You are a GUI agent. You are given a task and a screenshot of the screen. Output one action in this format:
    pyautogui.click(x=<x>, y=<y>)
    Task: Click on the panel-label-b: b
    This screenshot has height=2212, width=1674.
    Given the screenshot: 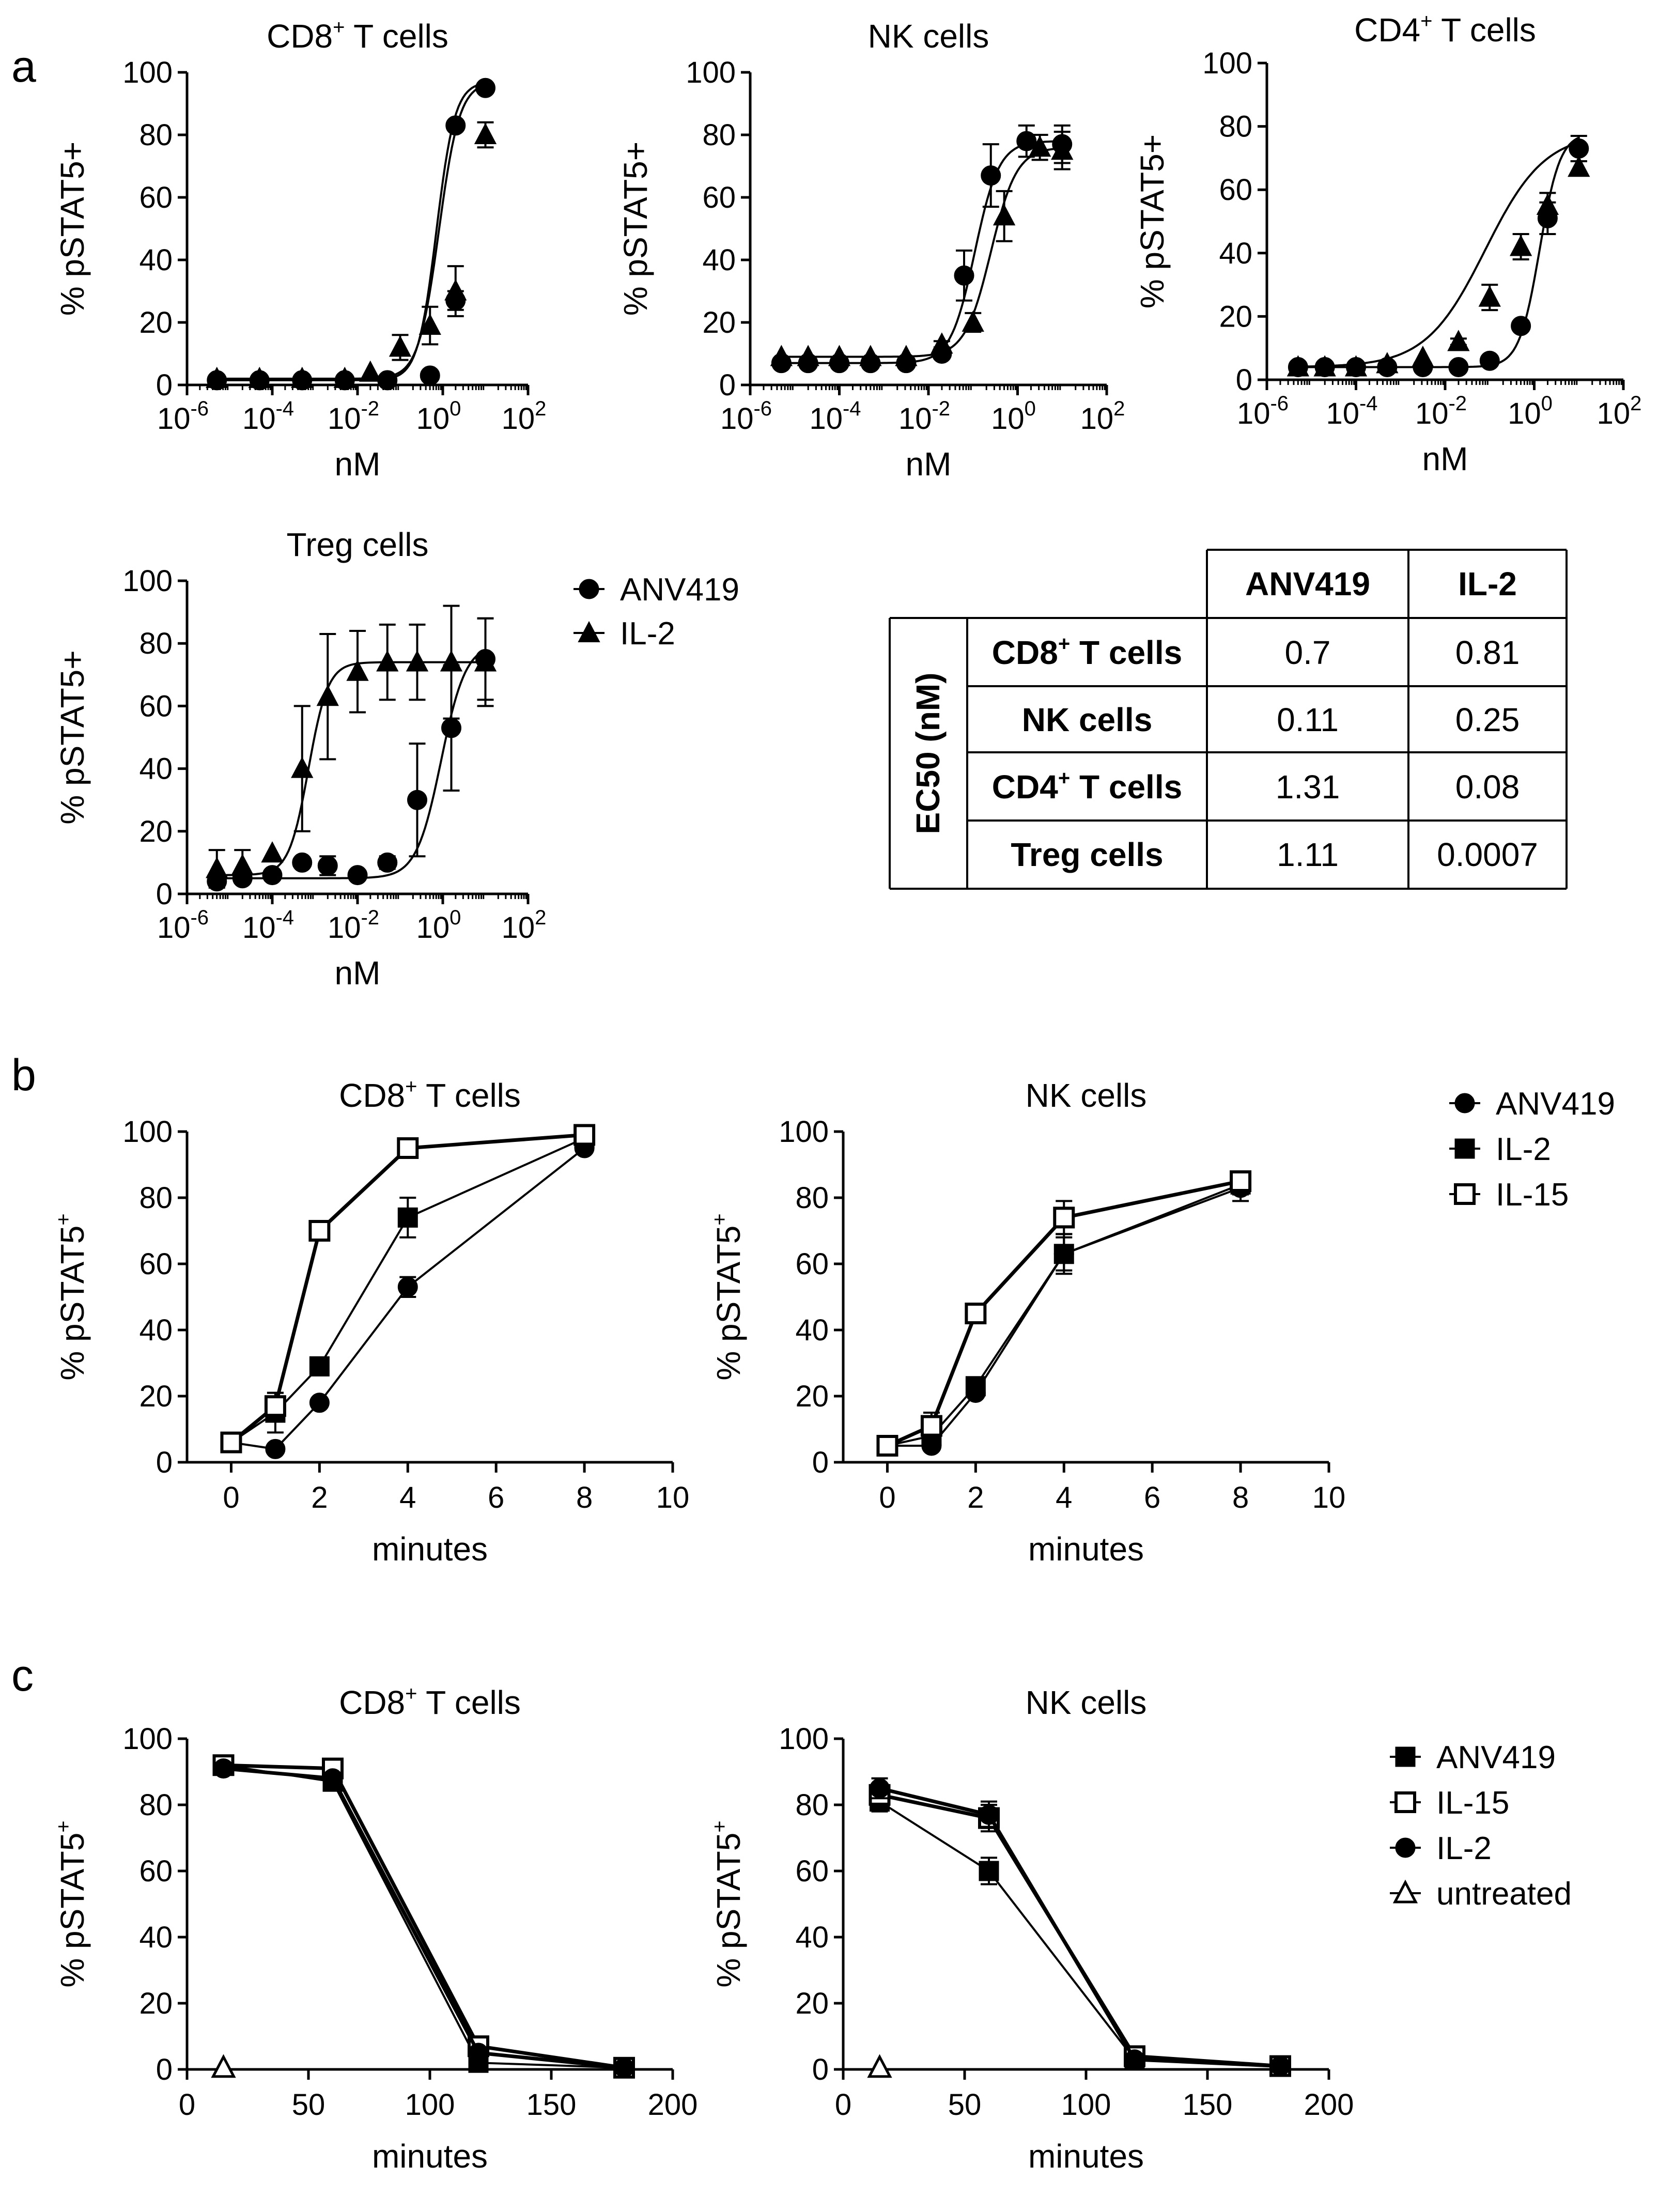 What is the action you would take?
    pyautogui.click(x=24, y=1075)
    